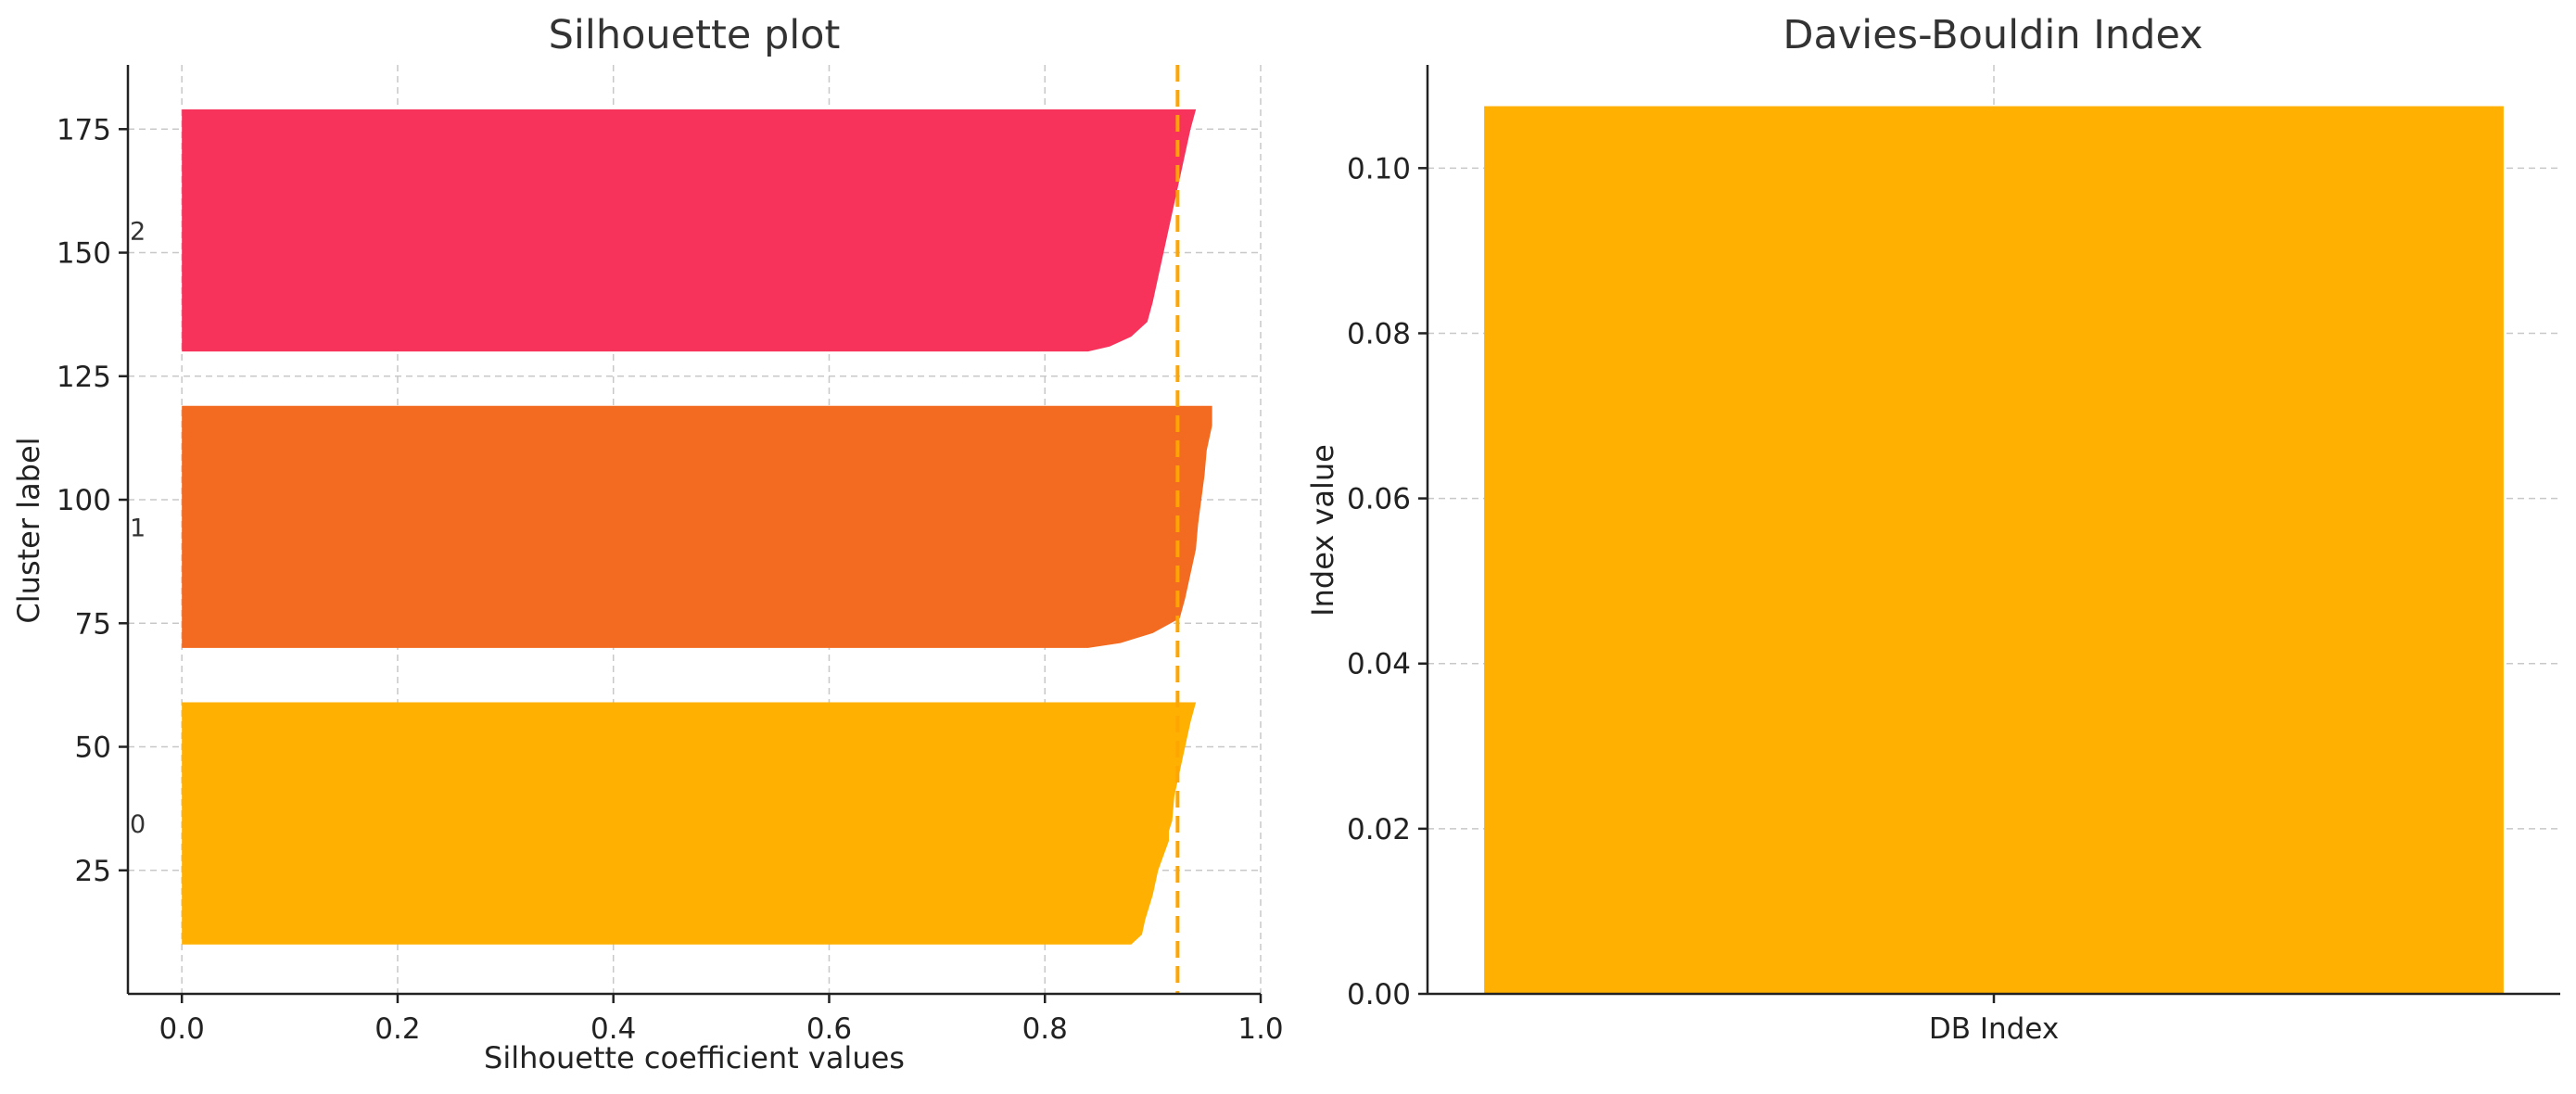 Image resolution: width=2576 pixels, height=1094 pixels. I want to click on silhouette-y-tick-label: 50, so click(93, 748).